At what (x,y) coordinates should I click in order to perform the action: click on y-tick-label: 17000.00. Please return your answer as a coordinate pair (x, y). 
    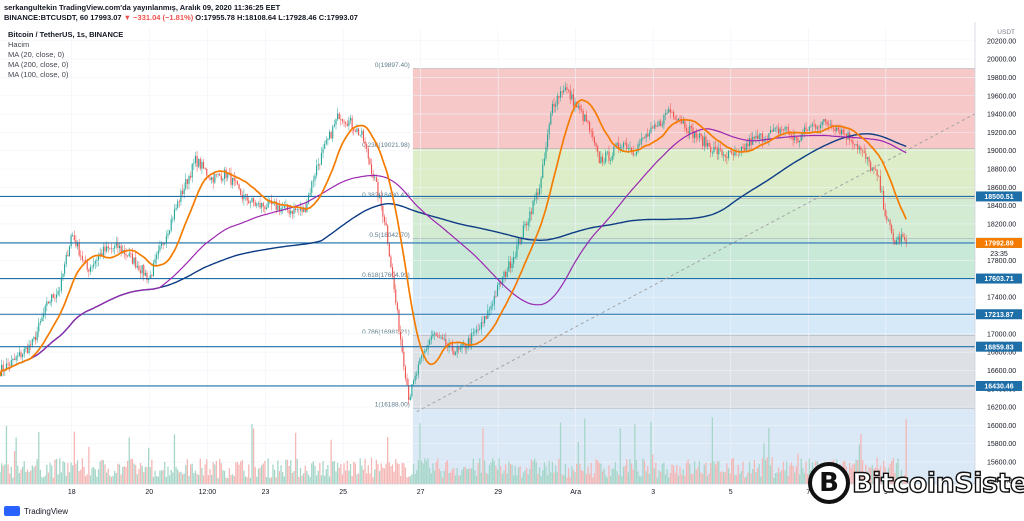
    Looking at the image, I should click on (1001, 334).